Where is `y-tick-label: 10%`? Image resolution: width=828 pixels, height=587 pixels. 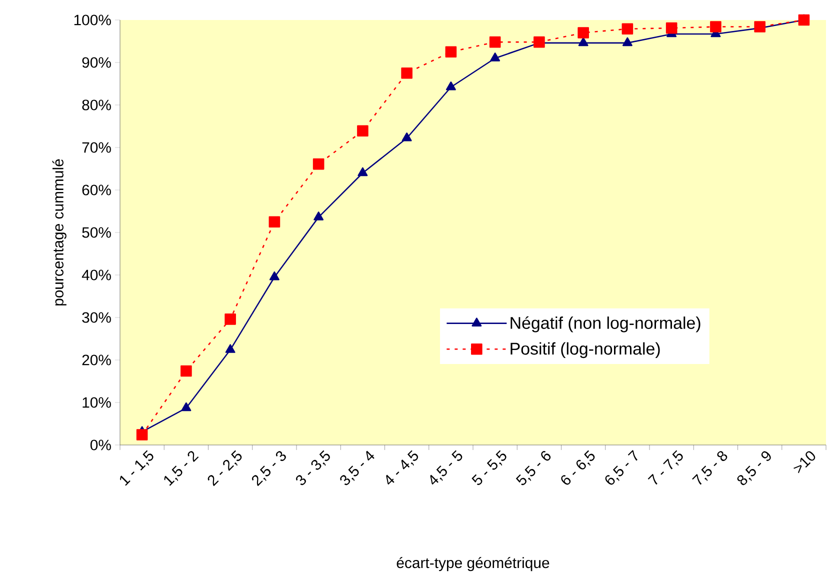 y-tick-label: 10% is located at coordinates (96, 402).